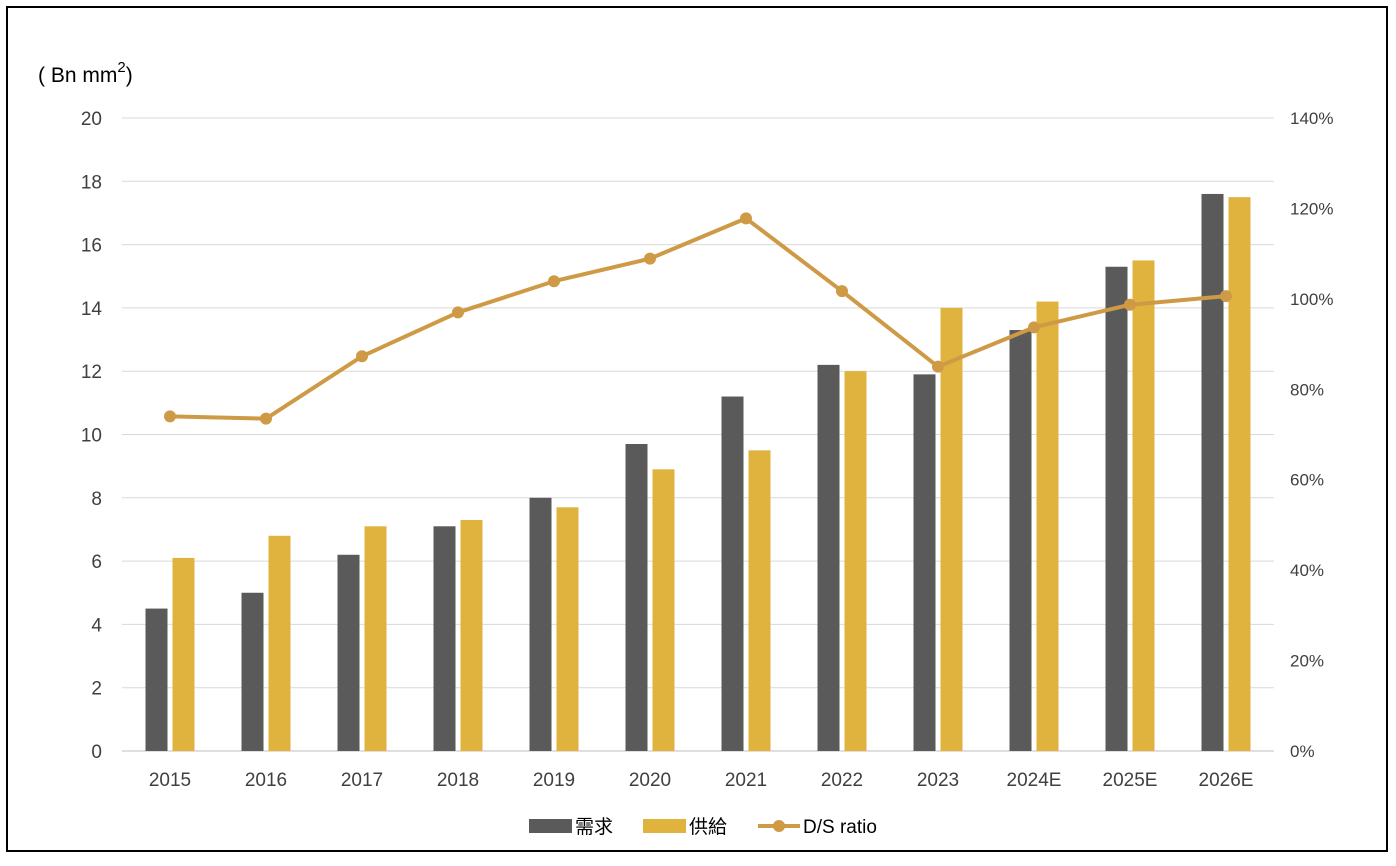  I want to click on x-tick-label: 2017, so click(362, 780).